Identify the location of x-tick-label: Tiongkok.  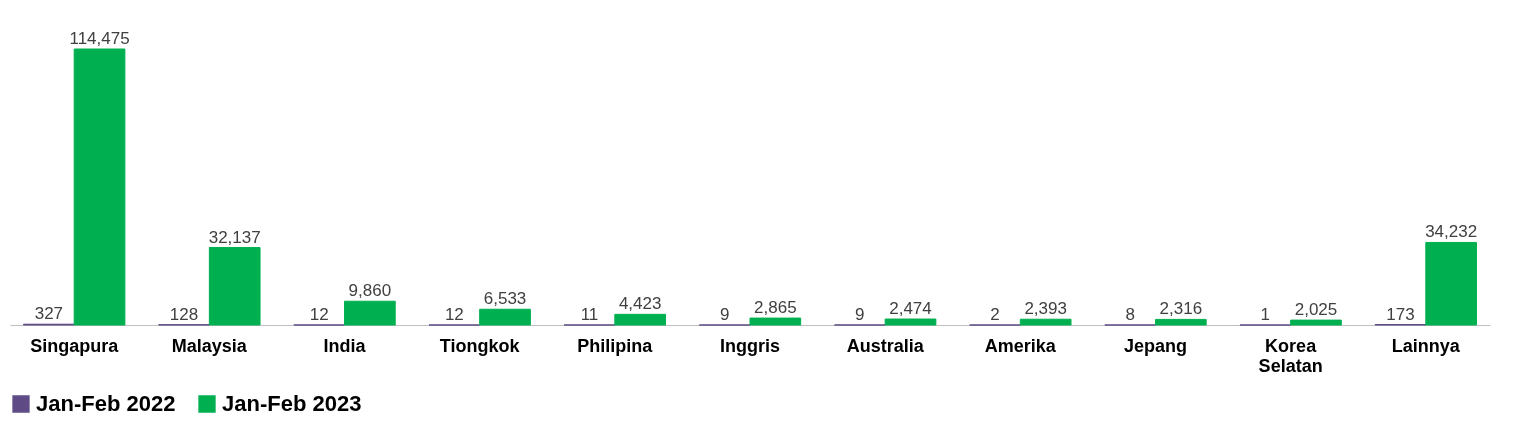
(480, 345).